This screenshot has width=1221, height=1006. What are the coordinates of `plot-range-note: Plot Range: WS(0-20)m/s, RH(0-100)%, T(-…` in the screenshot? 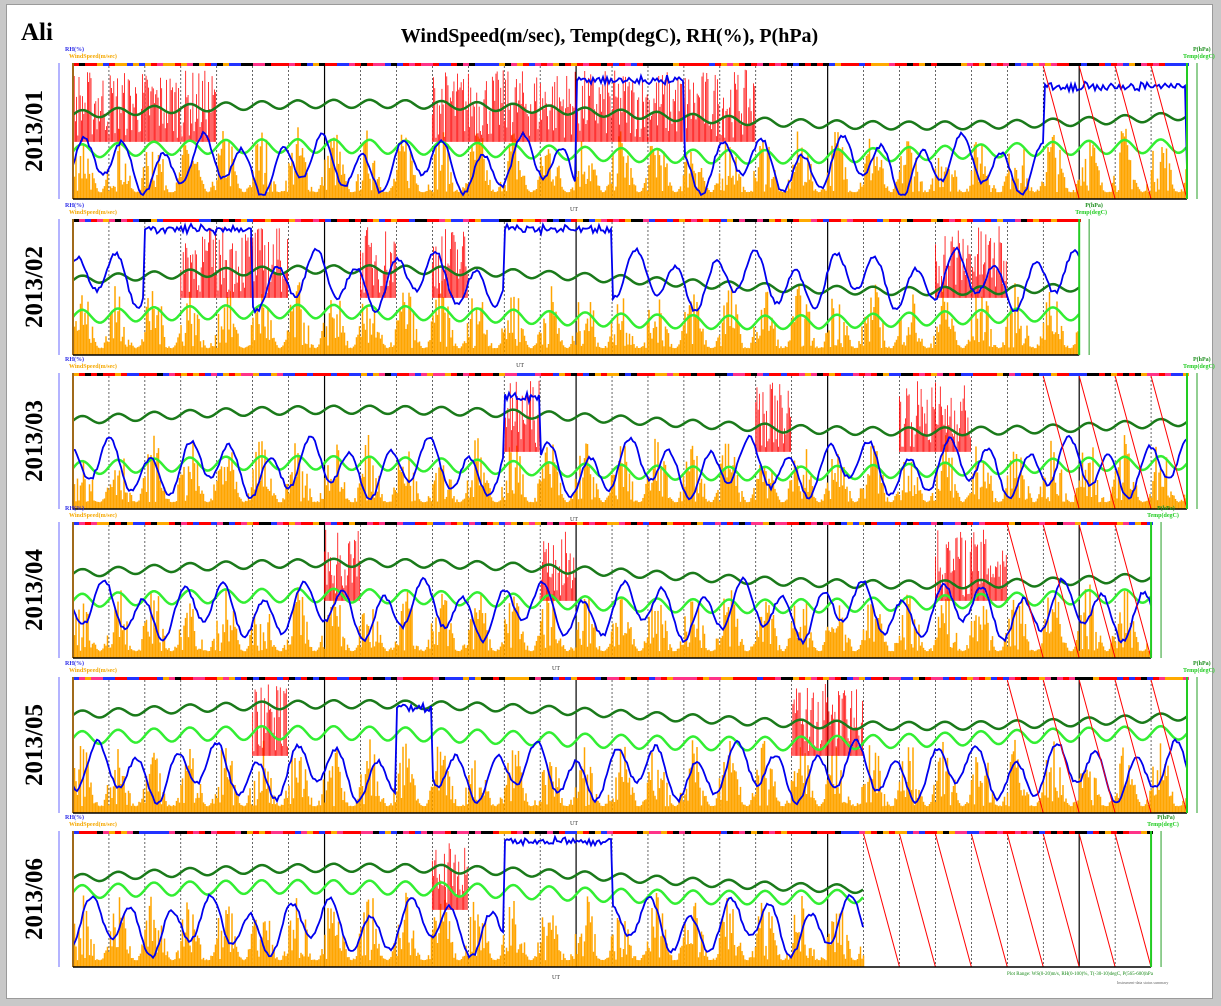 It's located at (1080, 974).